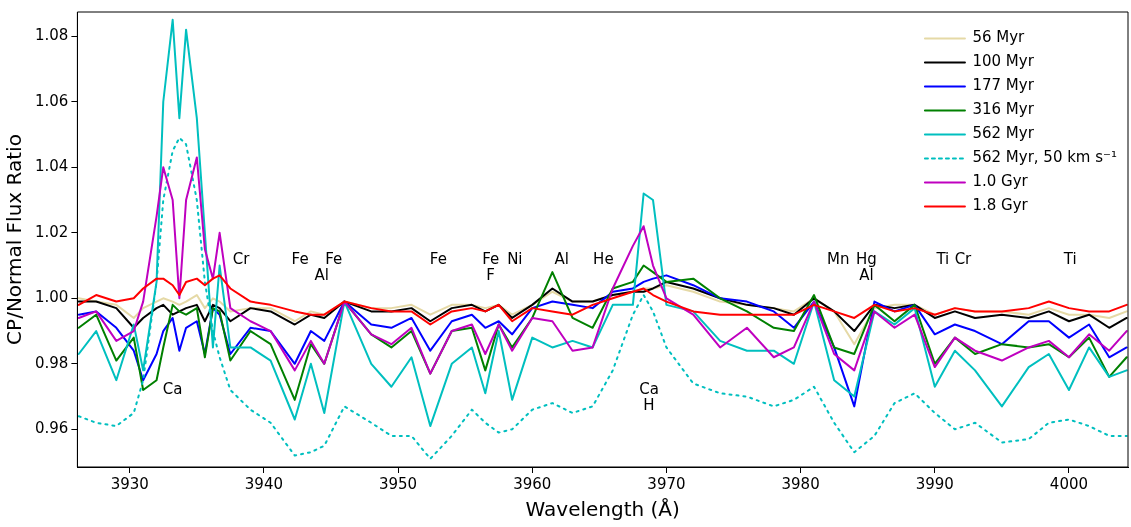 The height and width of the screenshot is (527, 1131). I want to click on annotation: H, so click(649, 404).